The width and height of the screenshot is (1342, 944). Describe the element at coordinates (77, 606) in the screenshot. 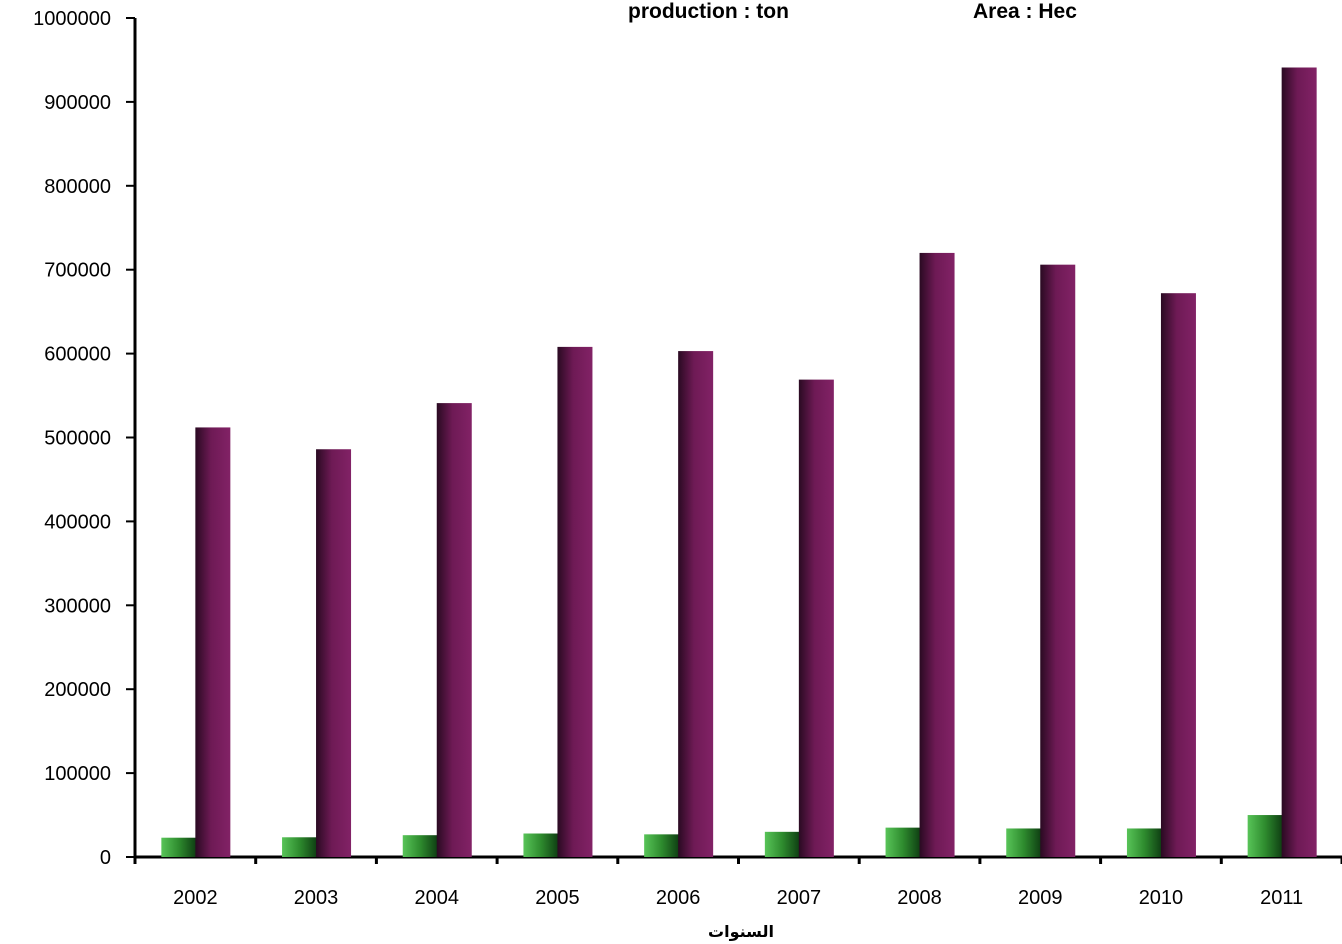

I see `y-tick-label: 300000` at that location.